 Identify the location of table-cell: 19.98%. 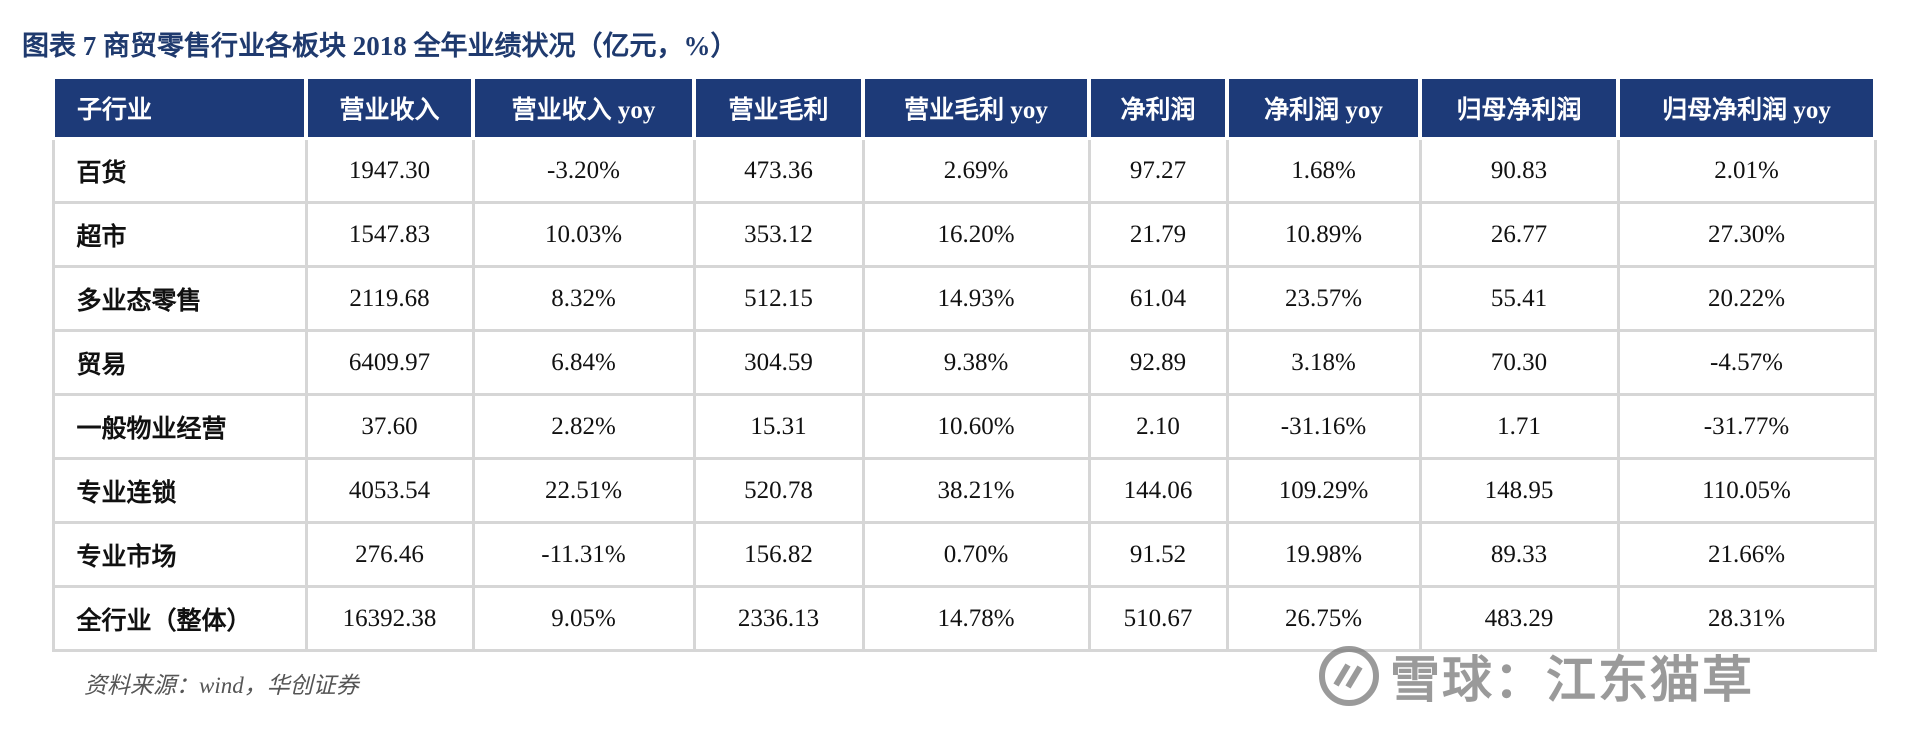
(1323, 554).